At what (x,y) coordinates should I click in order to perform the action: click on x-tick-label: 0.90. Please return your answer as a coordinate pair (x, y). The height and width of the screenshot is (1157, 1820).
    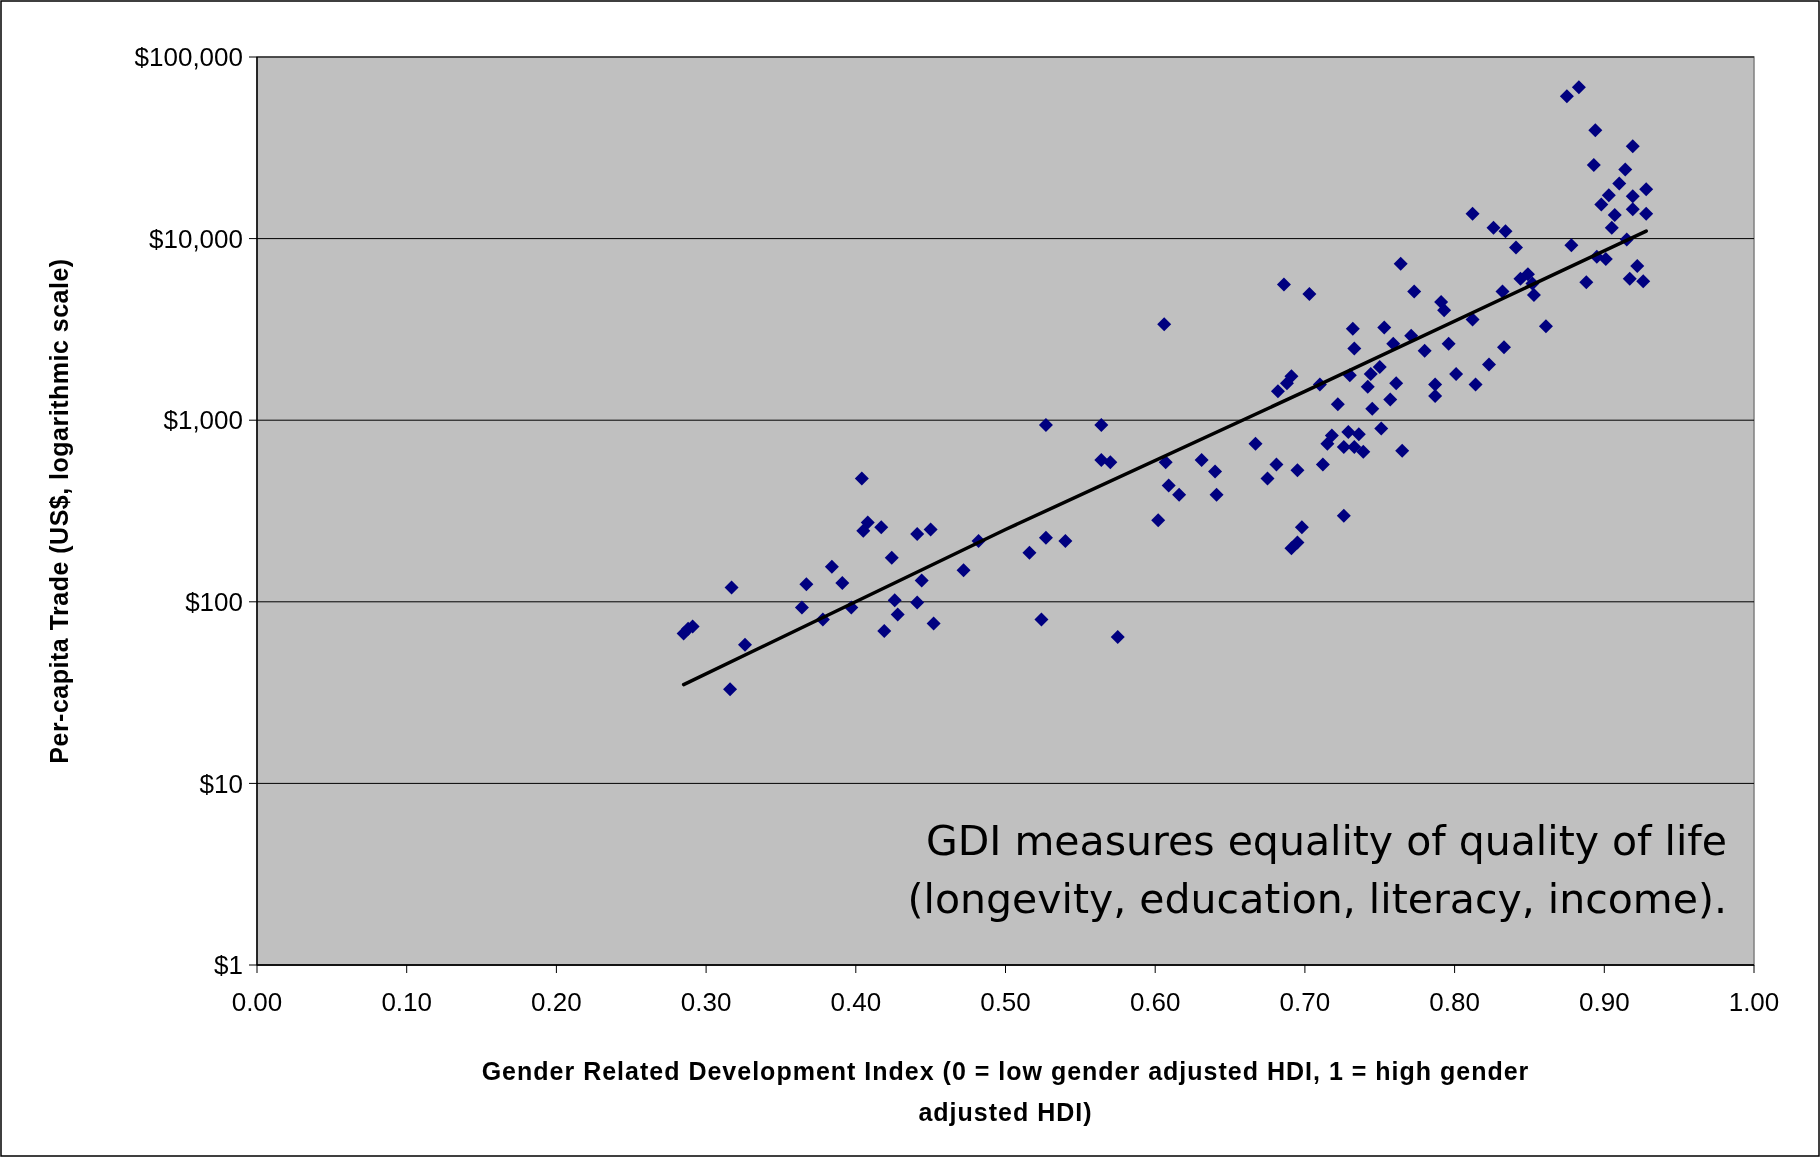
    Looking at the image, I should click on (1604, 1002).